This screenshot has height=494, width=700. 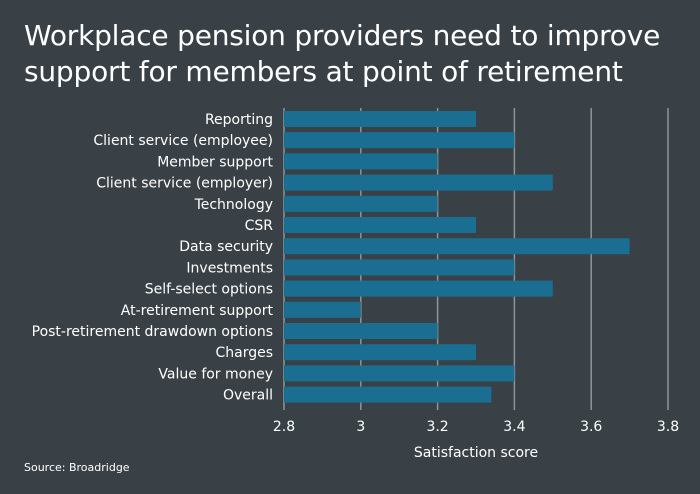 What do you see at coordinates (215, 162) in the screenshot?
I see `category-label: Member support` at bounding box center [215, 162].